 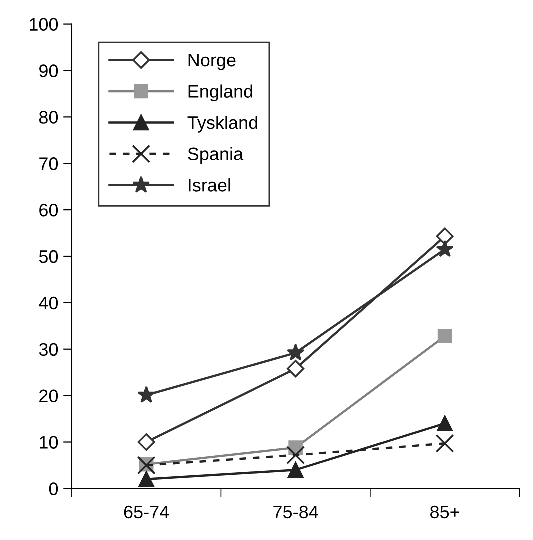 I want to click on x-tick-label: 75-84, so click(x=296, y=512).